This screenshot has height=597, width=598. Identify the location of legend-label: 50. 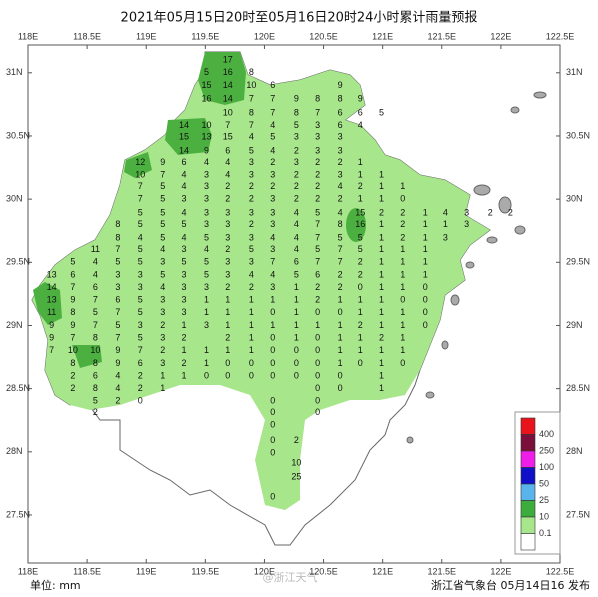
(544, 483).